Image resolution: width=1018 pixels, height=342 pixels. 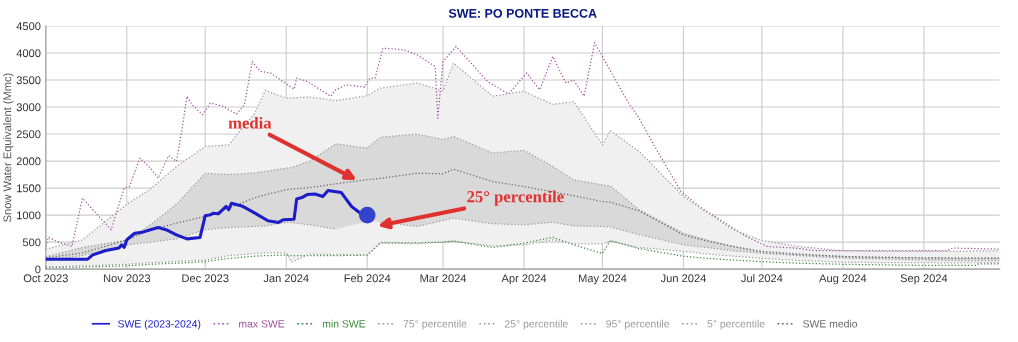 What do you see at coordinates (522, 13) in the screenshot?
I see `chart-title: SWE: PO PONTE BECCA` at bounding box center [522, 13].